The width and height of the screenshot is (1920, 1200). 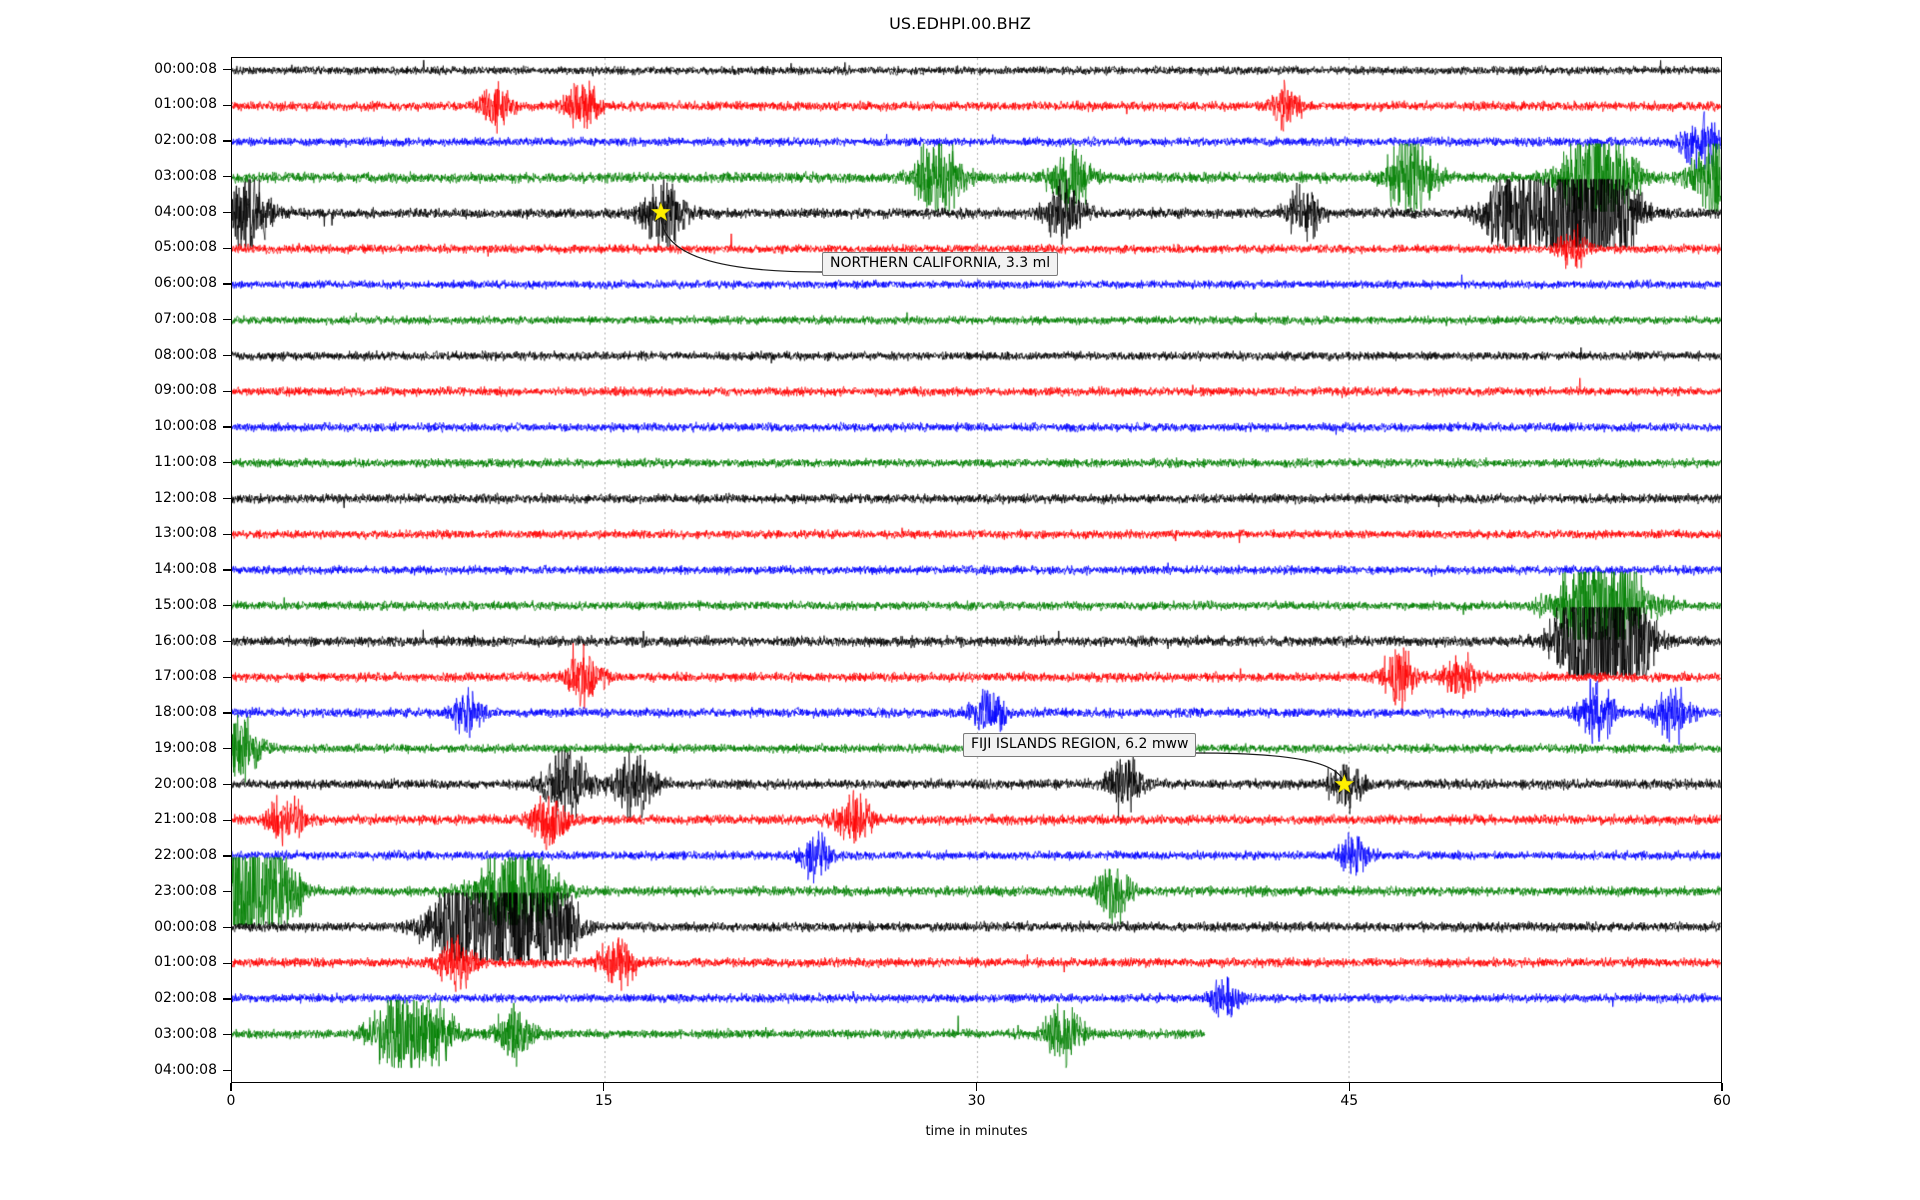 I want to click on y-tick-label: 11:00:08, so click(x=185, y=461).